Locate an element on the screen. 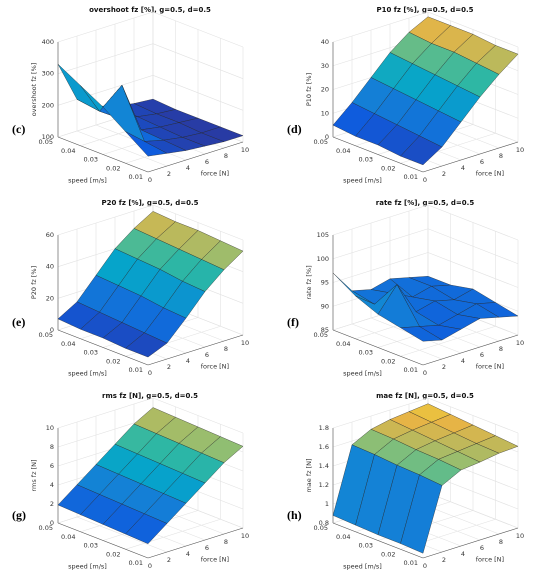 The height and width of the screenshot is (584, 550). panel-label: (e) is located at coordinates (18, 322).